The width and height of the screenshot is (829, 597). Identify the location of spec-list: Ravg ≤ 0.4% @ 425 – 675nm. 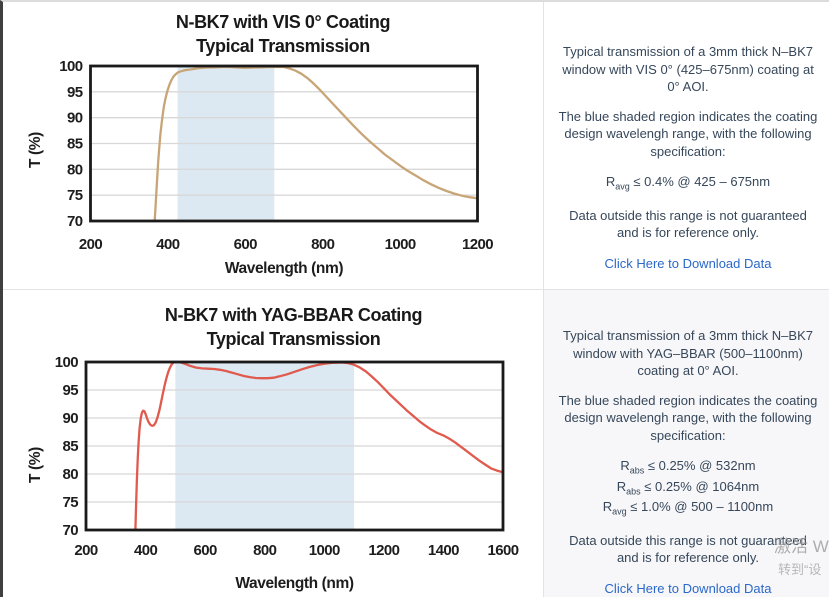
(688, 184).